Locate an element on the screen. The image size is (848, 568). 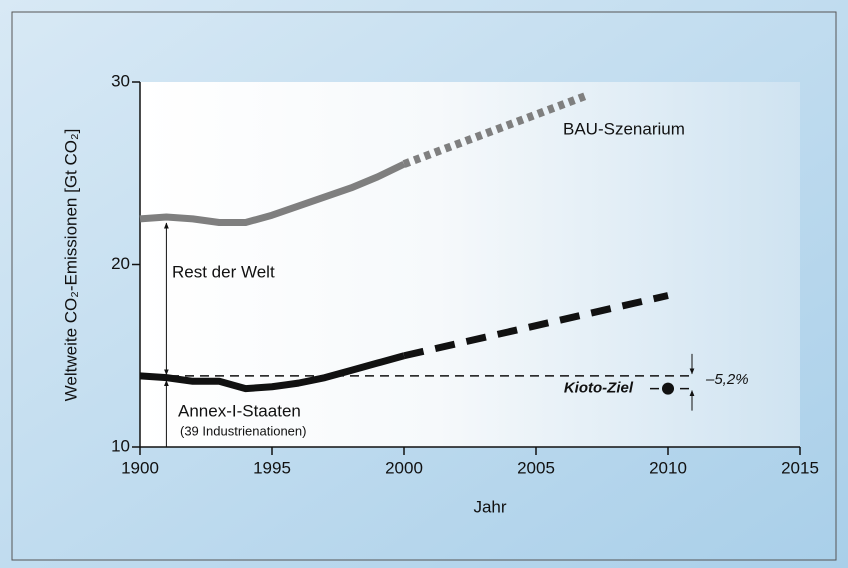
y-tick-label: 30 is located at coordinates (120, 80).